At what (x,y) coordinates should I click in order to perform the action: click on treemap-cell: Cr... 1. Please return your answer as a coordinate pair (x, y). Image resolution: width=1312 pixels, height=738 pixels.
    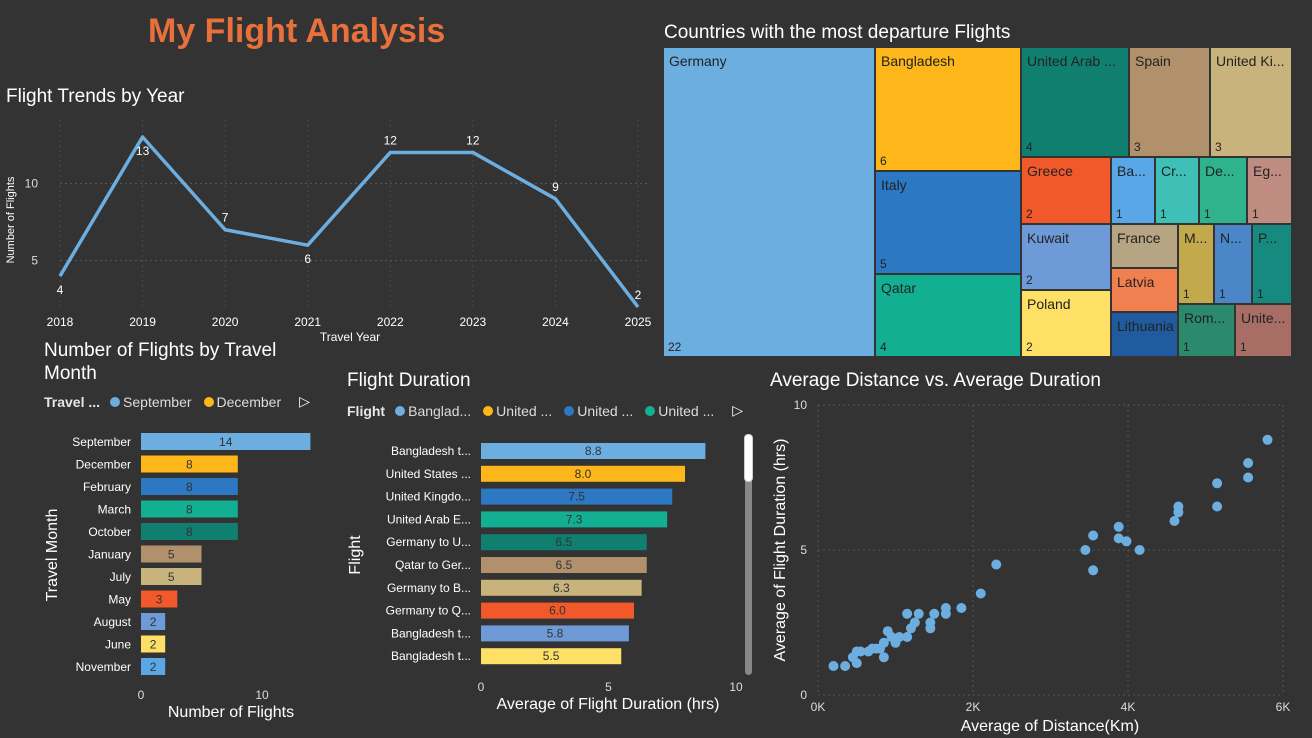
    Looking at the image, I should click on (1177, 190).